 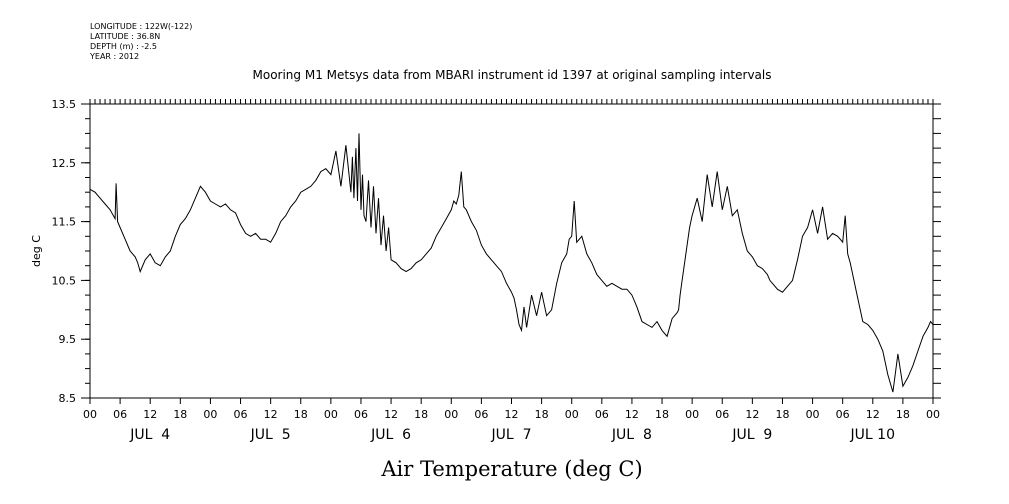 I want to click on longitude-label: LONGITUDE : 122W(-122), so click(x=141, y=26).